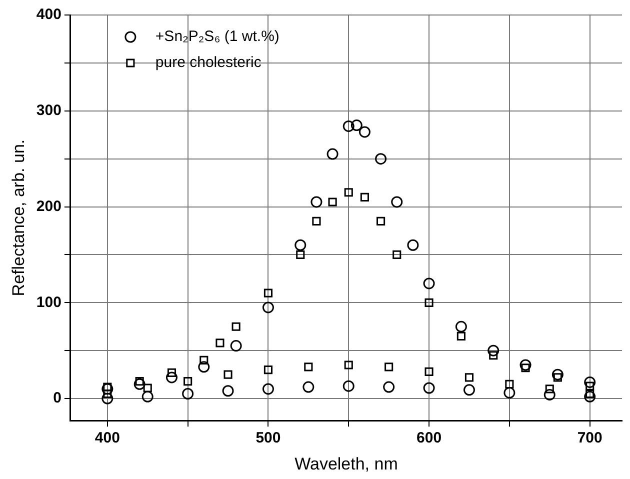 This screenshot has height=479, width=630. What do you see at coordinates (49, 206) in the screenshot?
I see `y-tick-label: 200` at bounding box center [49, 206].